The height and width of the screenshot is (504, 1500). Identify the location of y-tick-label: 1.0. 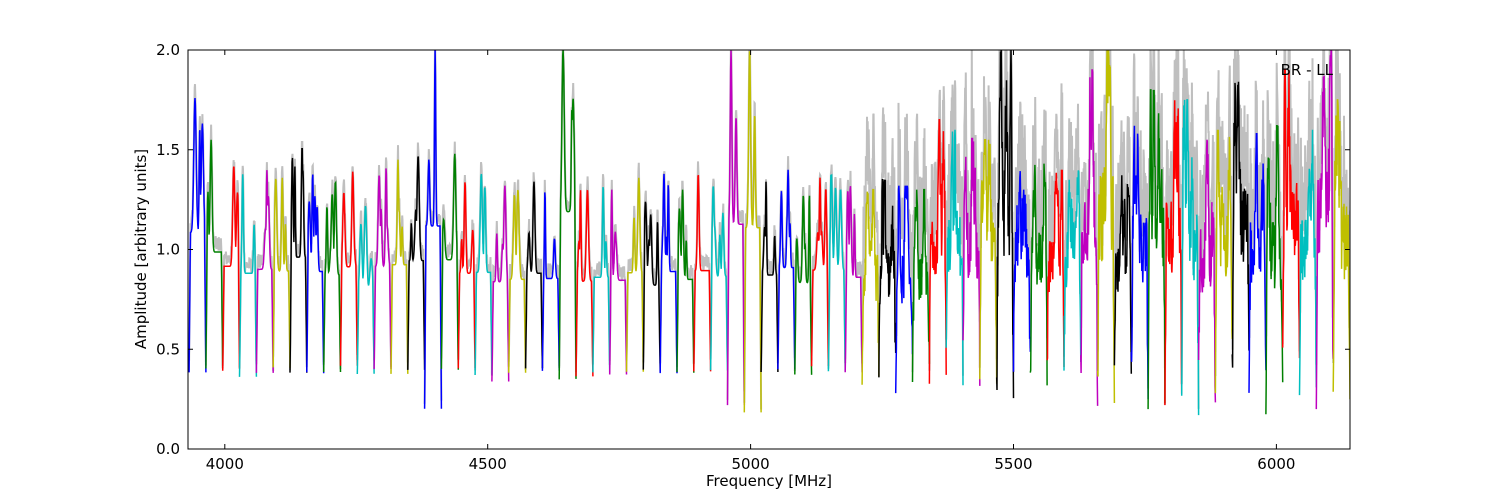
(168, 250).